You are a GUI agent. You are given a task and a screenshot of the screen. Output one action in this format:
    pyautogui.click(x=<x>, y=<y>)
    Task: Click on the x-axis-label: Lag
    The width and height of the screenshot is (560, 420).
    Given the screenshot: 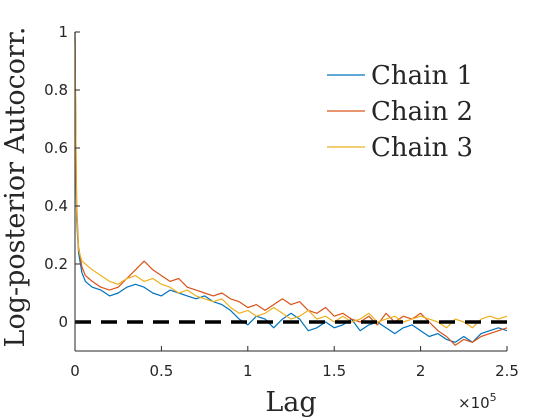 What is the action you would take?
    pyautogui.click(x=290, y=402)
    